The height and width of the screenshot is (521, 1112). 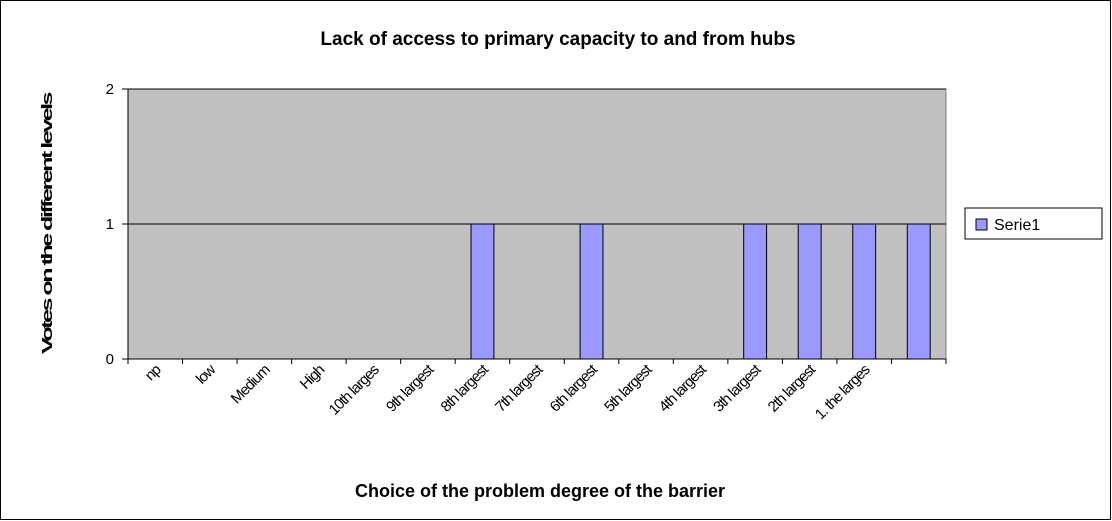 What do you see at coordinates (683, 388) in the screenshot?
I see `x-tick-label-10: 4th largest` at bounding box center [683, 388].